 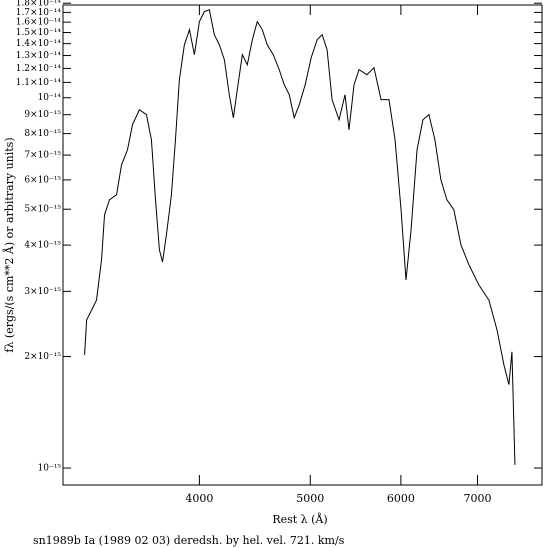 What do you see at coordinates (39, 4) in the screenshot?
I see `y-tick-label: 1.8×10⁻¹⁴` at bounding box center [39, 4].